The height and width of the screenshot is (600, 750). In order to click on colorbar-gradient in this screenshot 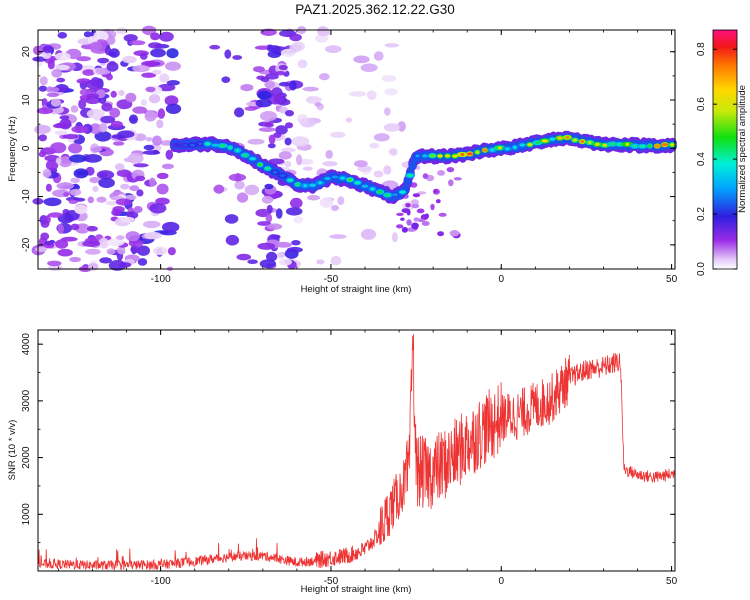, I will do `click(725, 149)`.